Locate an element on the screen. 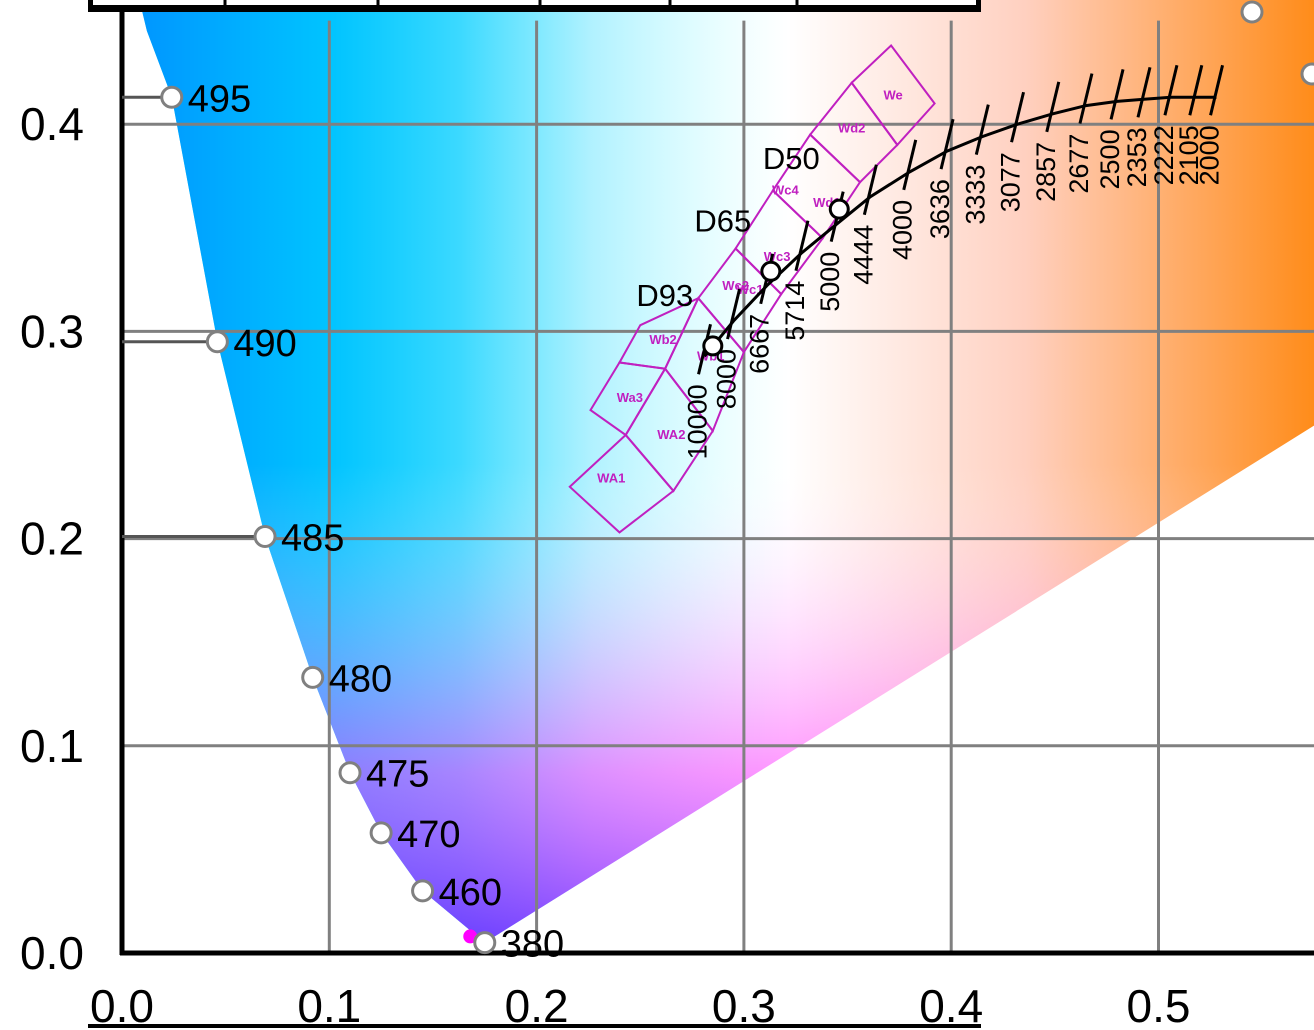 The image size is (1314, 1030). wavelength-label: 490 is located at coordinates (264, 344).